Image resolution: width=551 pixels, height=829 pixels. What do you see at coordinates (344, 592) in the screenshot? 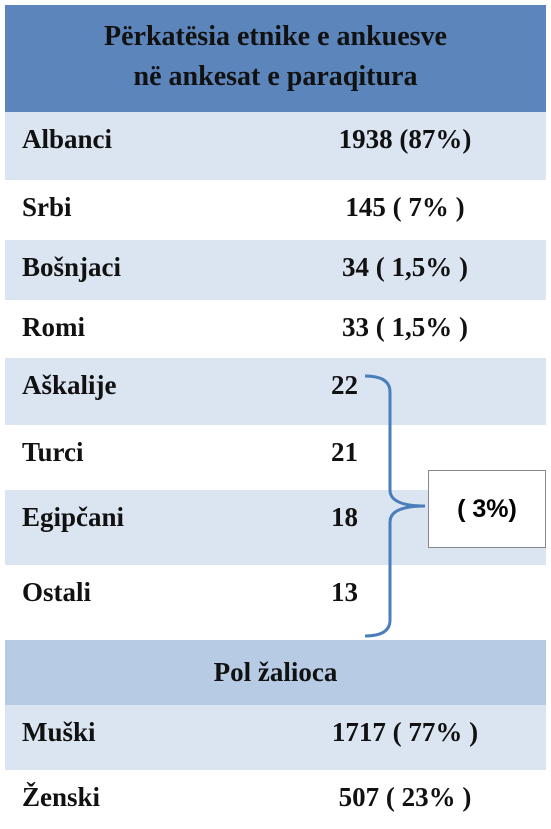
I see `row-value: 13` at bounding box center [344, 592].